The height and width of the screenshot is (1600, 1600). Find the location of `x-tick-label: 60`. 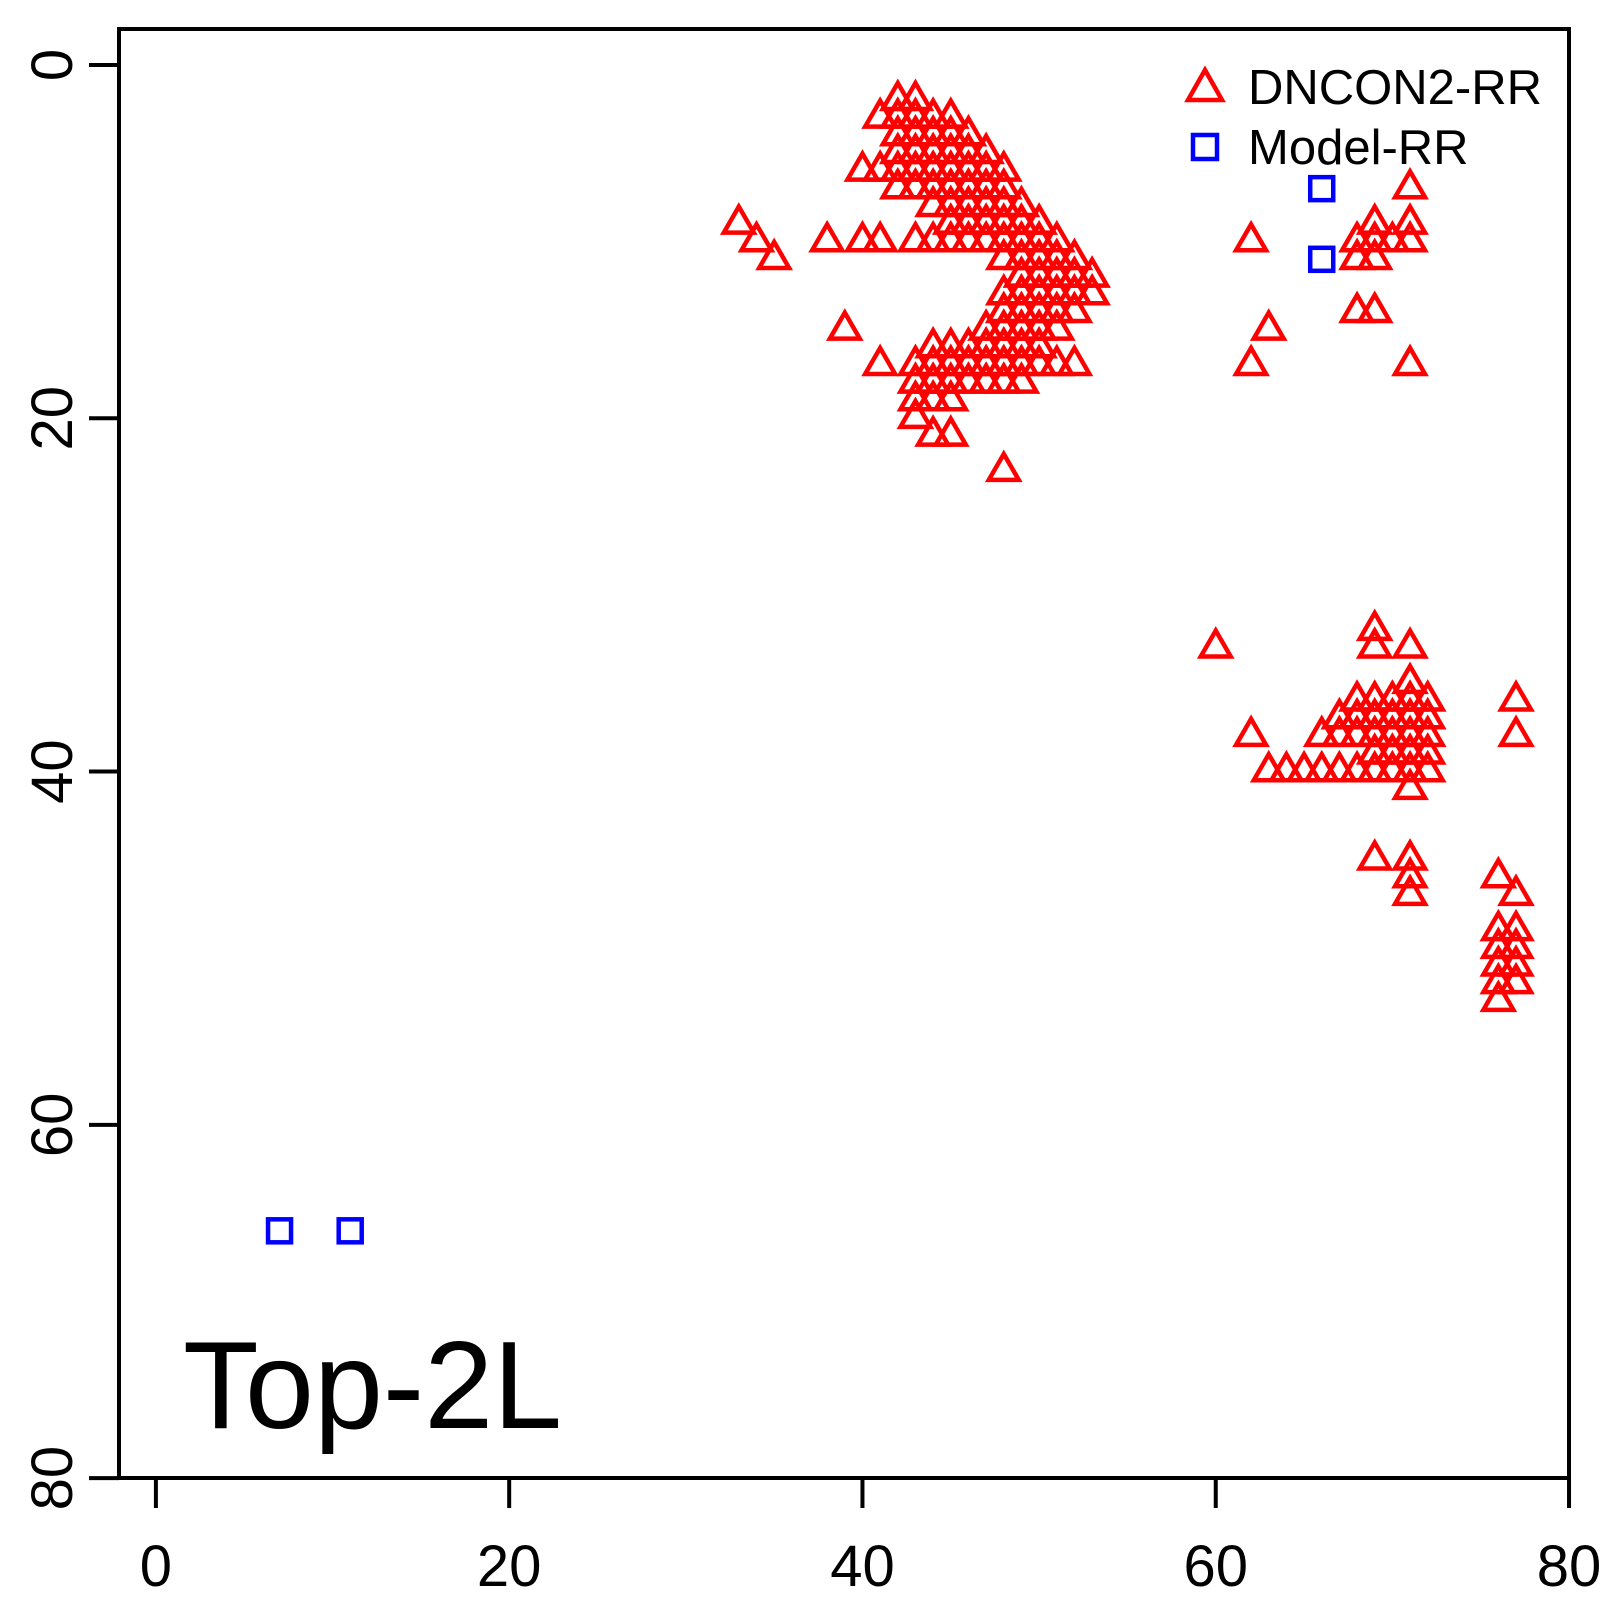

x-tick-label: 60 is located at coordinates (1215, 1566).